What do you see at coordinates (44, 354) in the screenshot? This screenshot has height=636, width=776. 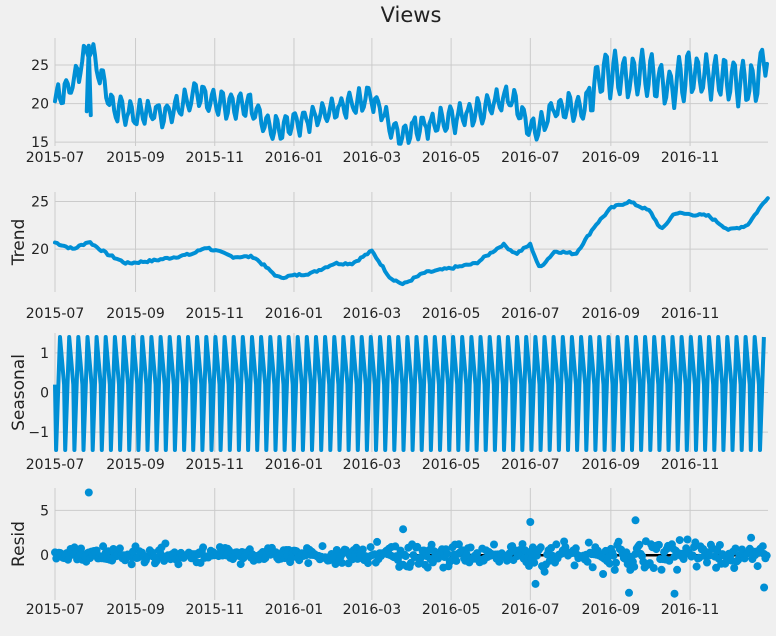 I see `y-tick-label: 1` at bounding box center [44, 354].